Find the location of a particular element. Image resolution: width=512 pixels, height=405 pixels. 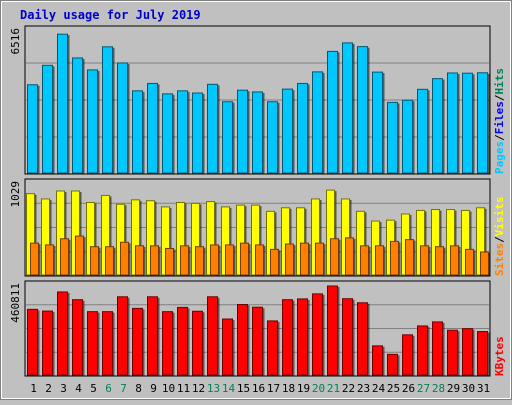

chart-title: Daily usage for July 2019 is located at coordinates (110, 15).